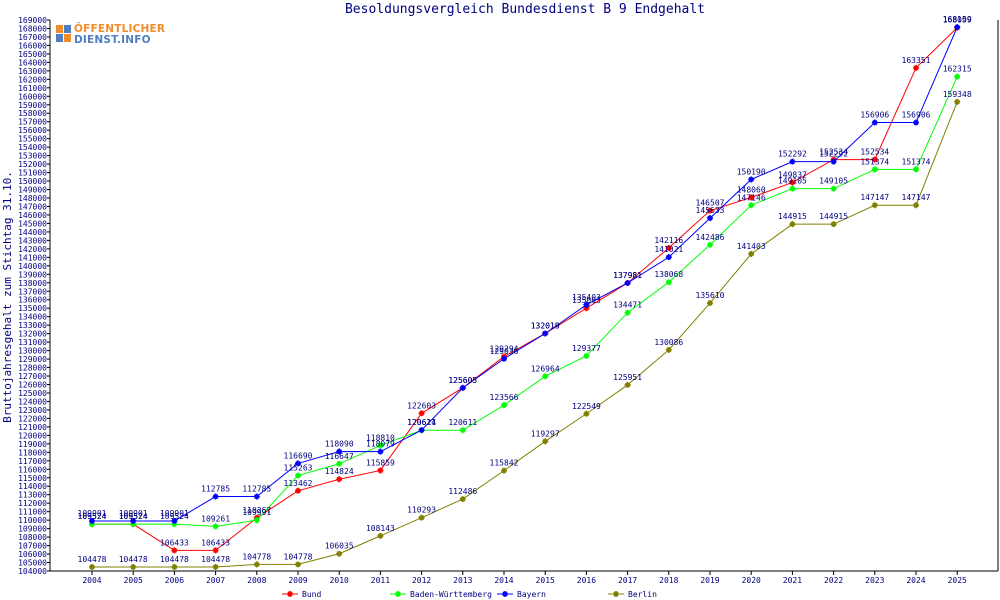  I want to click on data-label: 110267, so click(256, 510).